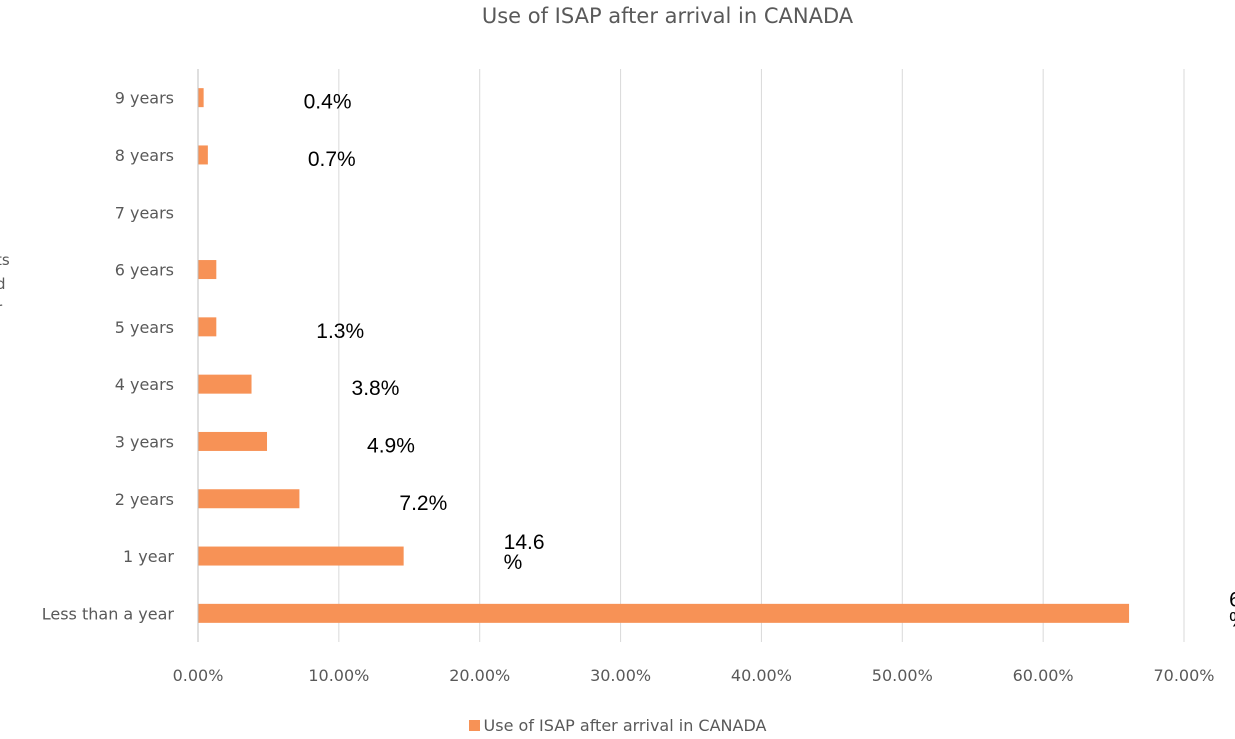 This screenshot has width=1235, height=739. What do you see at coordinates (148, 556) in the screenshot?
I see `category-label: 1 year` at bounding box center [148, 556].